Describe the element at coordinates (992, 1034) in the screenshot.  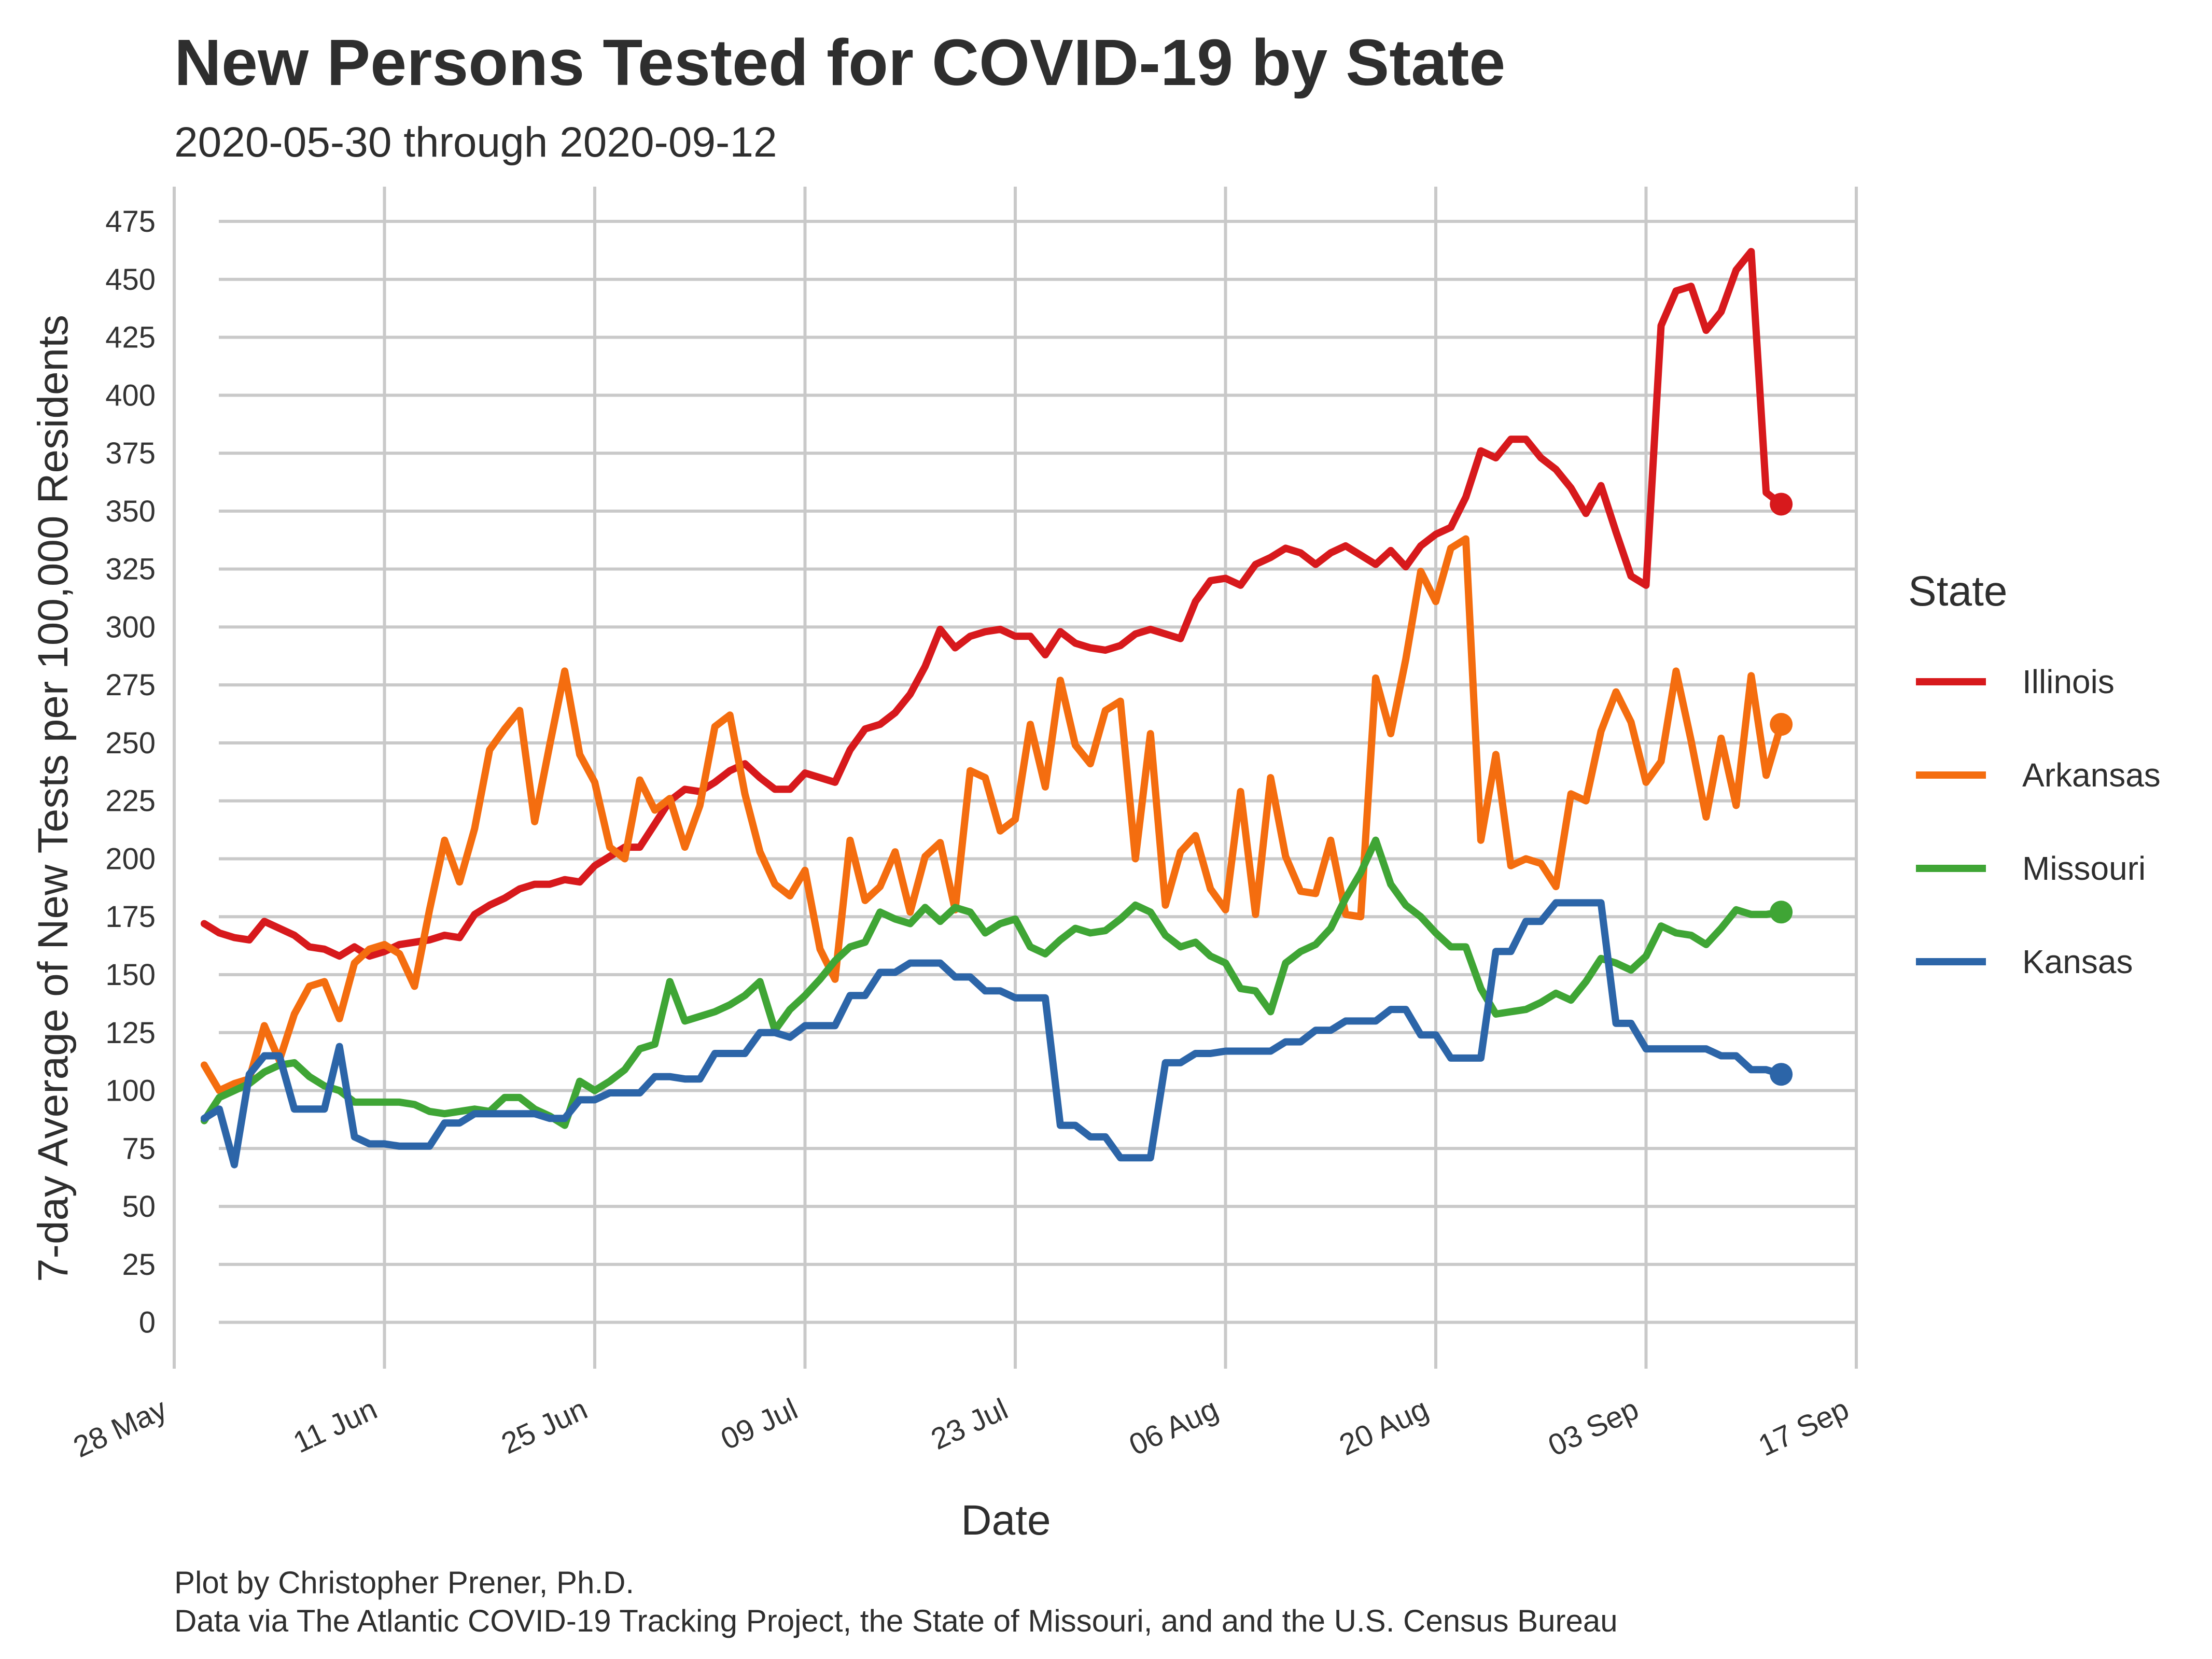
I see `series-line-kansas` at that location.